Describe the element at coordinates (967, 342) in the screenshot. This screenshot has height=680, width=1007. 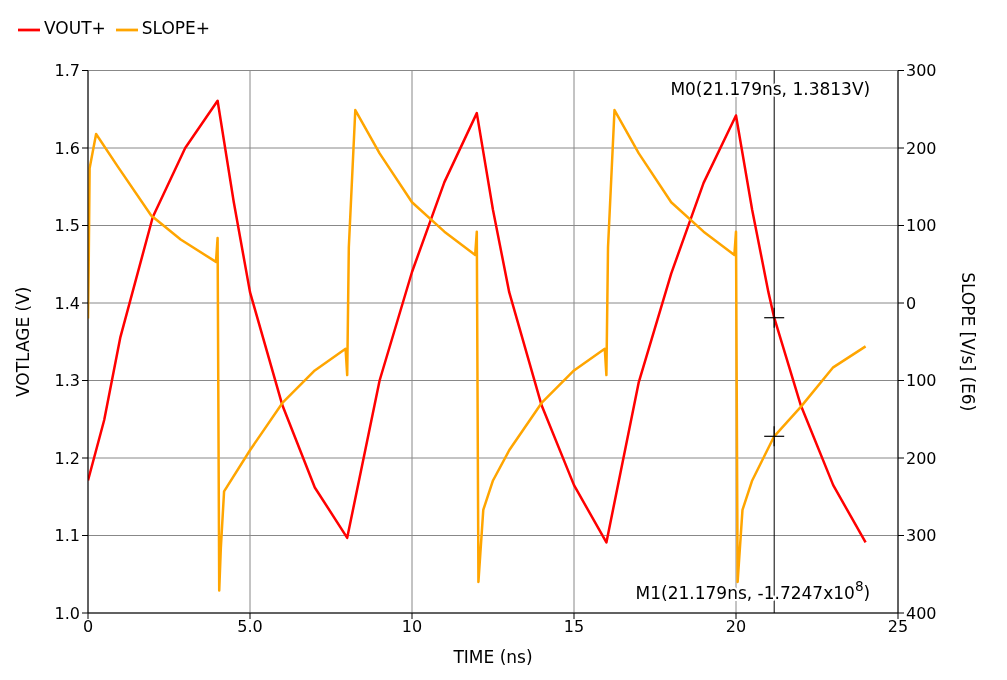
I see `y2-axis-title: SLOPE [V/s] (E6)` at that location.